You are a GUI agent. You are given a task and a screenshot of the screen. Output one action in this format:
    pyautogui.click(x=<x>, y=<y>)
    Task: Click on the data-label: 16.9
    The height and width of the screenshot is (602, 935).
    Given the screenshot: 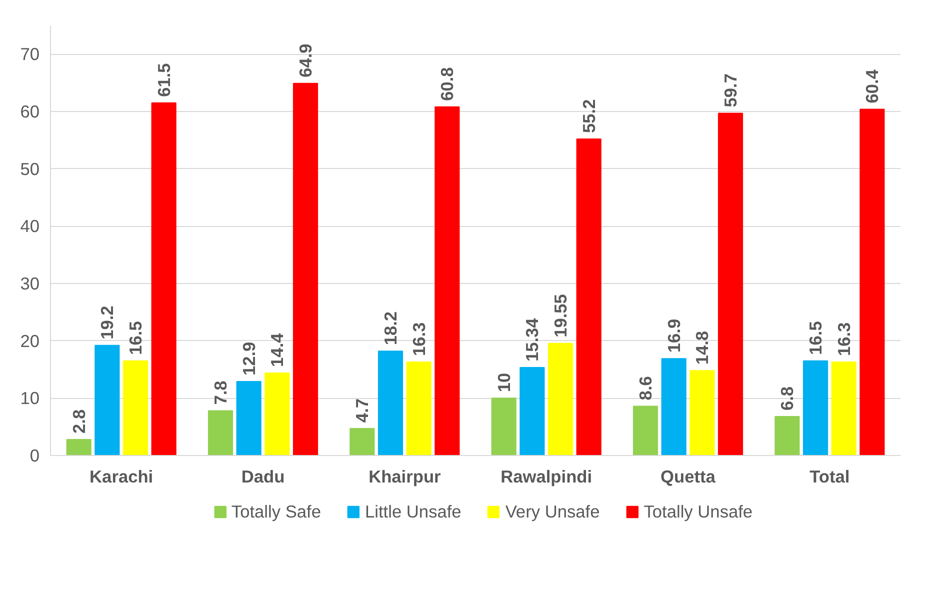 What is the action you would take?
    pyautogui.click(x=674, y=335)
    